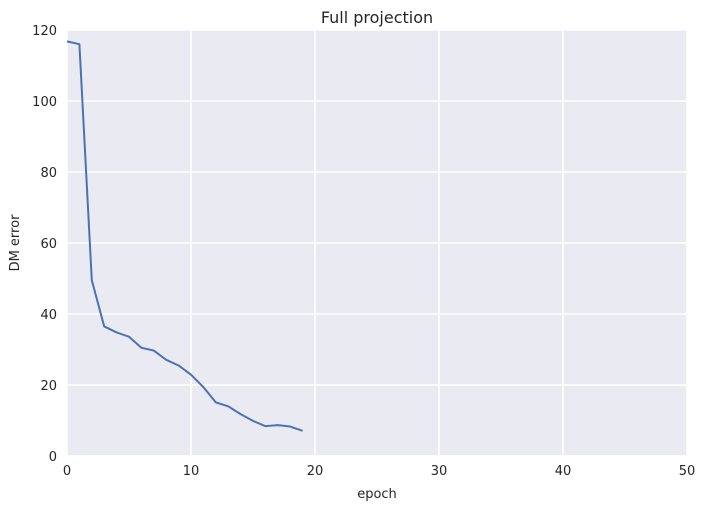 Image resolution: width=705 pixels, height=511 pixels. I want to click on x-tick-label: 40, so click(563, 471).